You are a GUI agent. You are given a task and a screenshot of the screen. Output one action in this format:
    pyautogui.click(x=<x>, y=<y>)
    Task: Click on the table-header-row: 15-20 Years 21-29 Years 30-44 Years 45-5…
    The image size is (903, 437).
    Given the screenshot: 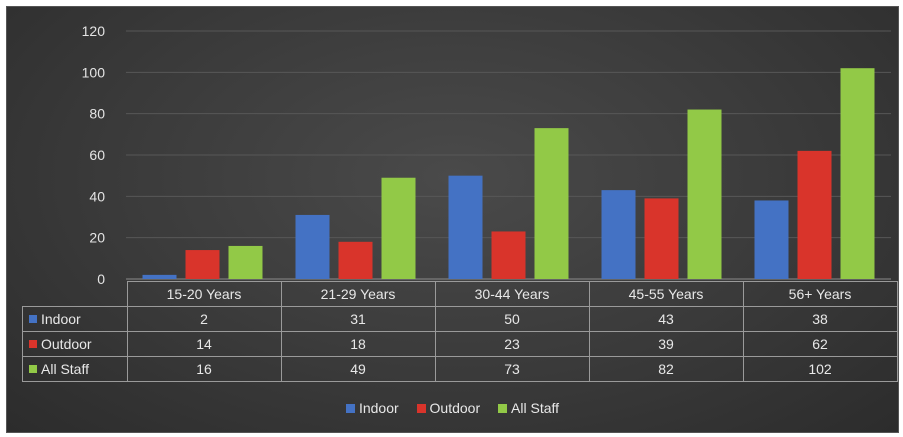 What is the action you would take?
    pyautogui.click(x=460, y=294)
    